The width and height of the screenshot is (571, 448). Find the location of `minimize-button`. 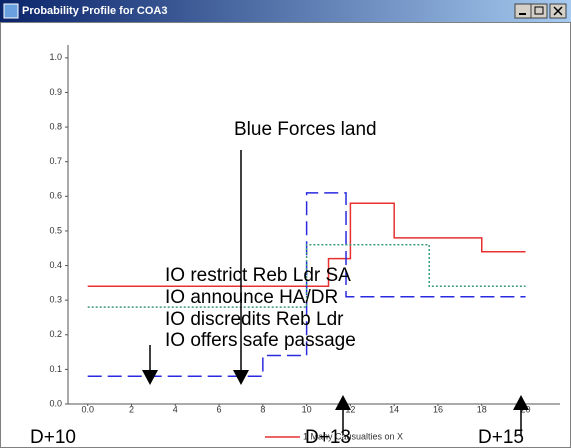

minimize-button is located at coordinates (523, 11).